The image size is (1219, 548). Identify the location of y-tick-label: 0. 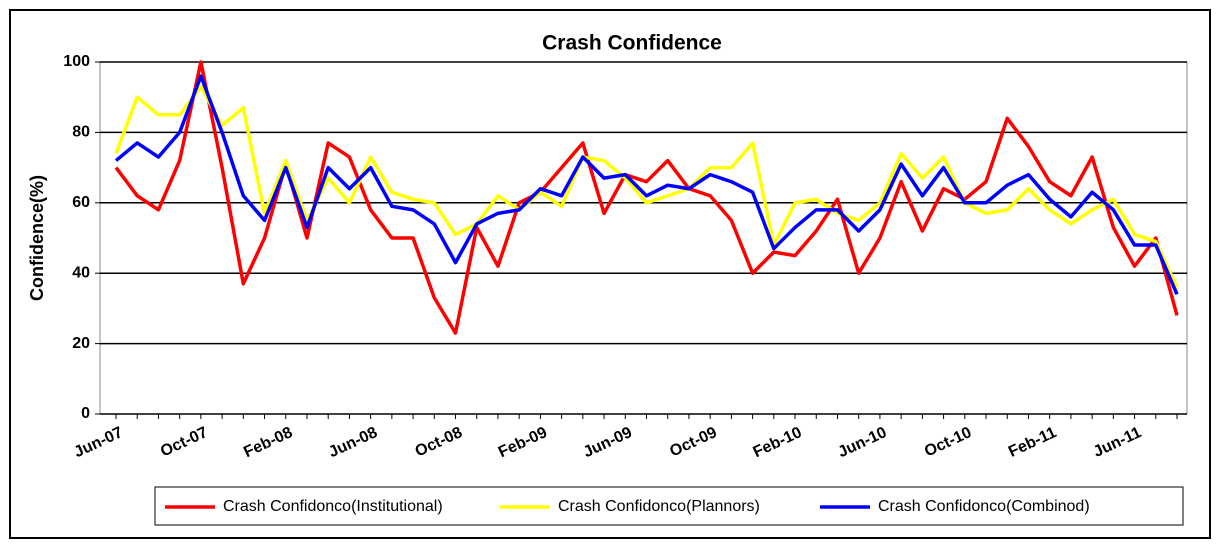
(85, 413).